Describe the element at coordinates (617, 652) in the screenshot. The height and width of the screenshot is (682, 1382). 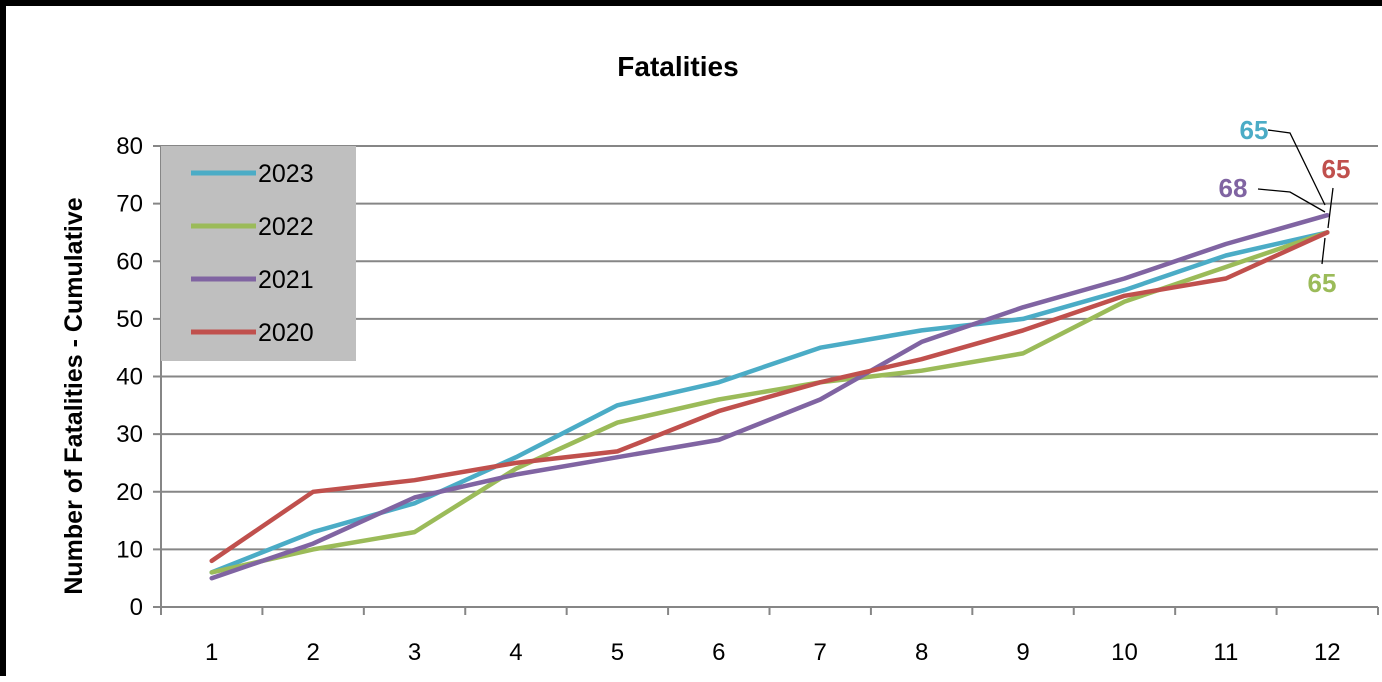
I see `x-tick-label: 5` at that location.